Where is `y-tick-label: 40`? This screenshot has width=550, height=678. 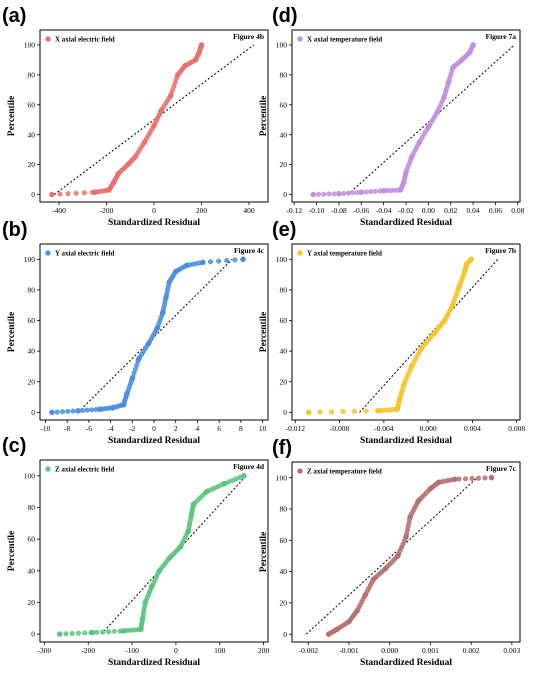
y-tick-label: 40 is located at coordinates (284, 351).